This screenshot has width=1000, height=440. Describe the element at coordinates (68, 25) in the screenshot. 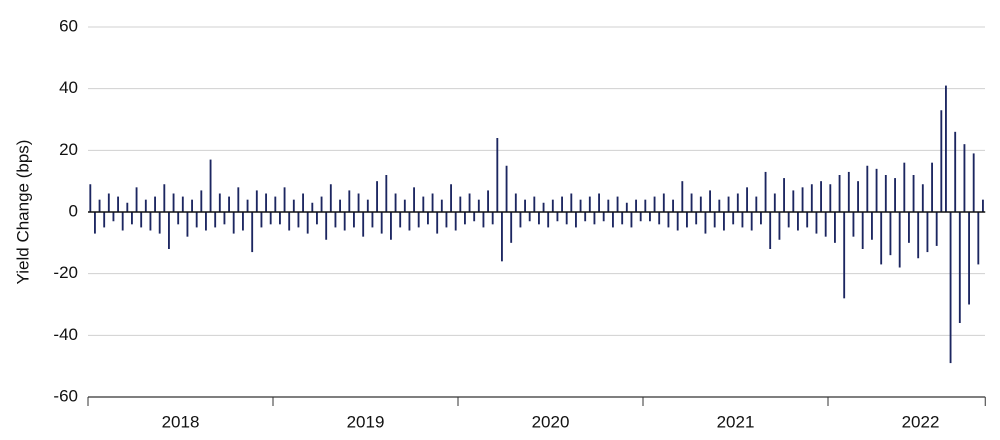

I see `y-tick-label: 60` at that location.